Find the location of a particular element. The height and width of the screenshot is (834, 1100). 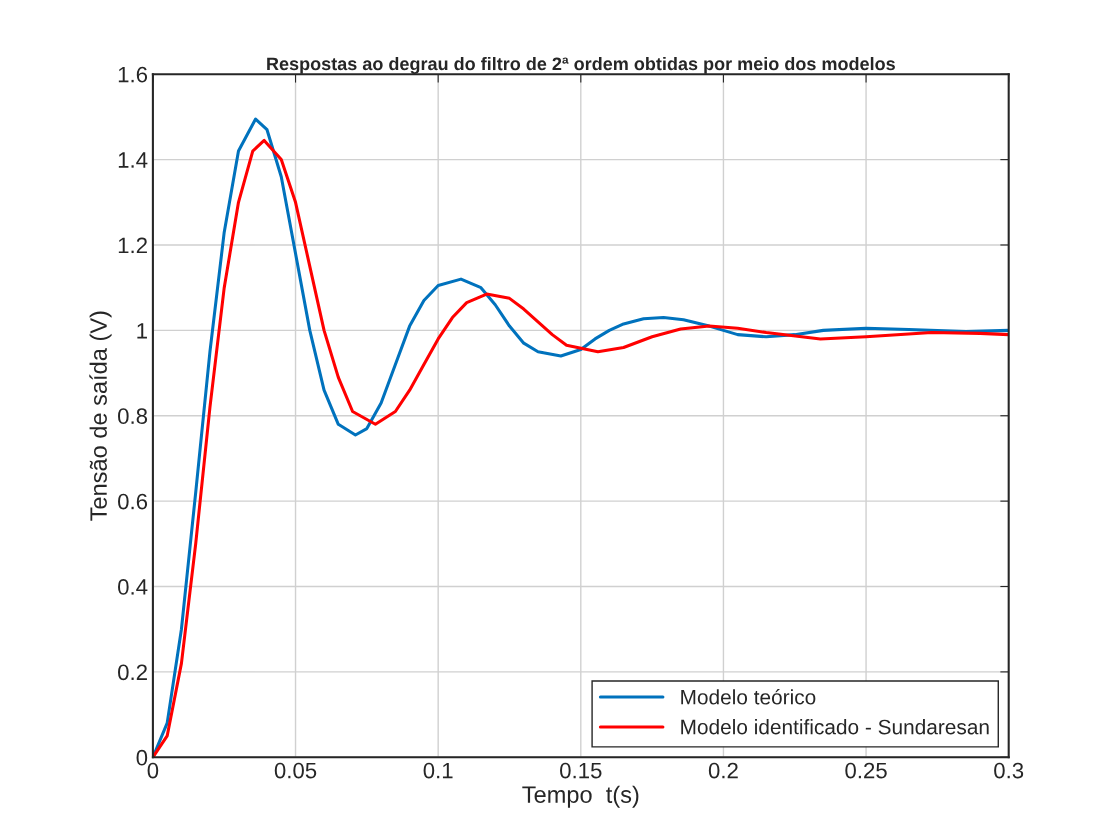

y-tick-label: 0.6 is located at coordinates (133, 501).